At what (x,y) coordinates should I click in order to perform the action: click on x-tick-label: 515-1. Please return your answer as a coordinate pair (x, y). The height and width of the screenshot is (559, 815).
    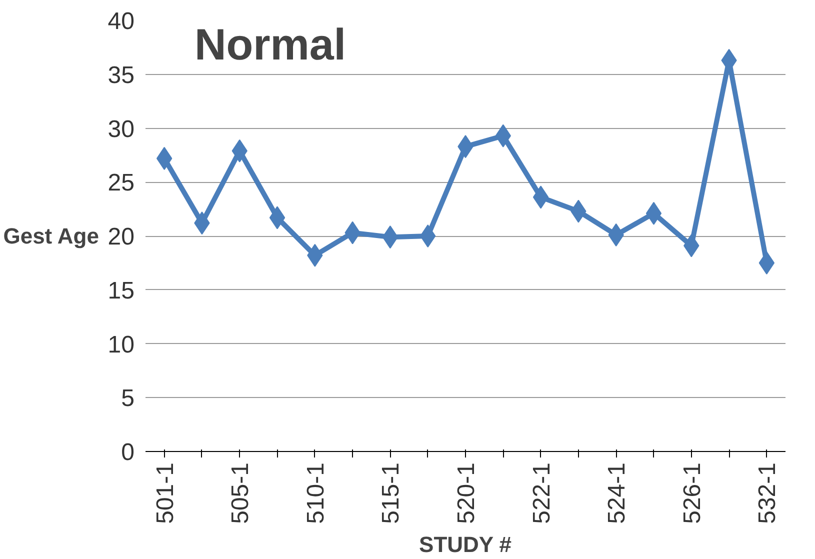
    Looking at the image, I should click on (391, 493).